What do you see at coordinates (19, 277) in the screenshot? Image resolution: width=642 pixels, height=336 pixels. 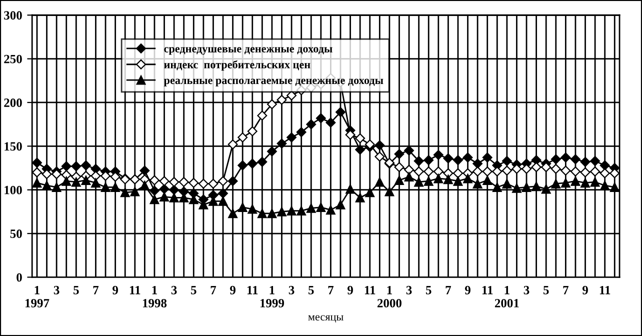 I see `y-tick-label: 0` at bounding box center [19, 277].